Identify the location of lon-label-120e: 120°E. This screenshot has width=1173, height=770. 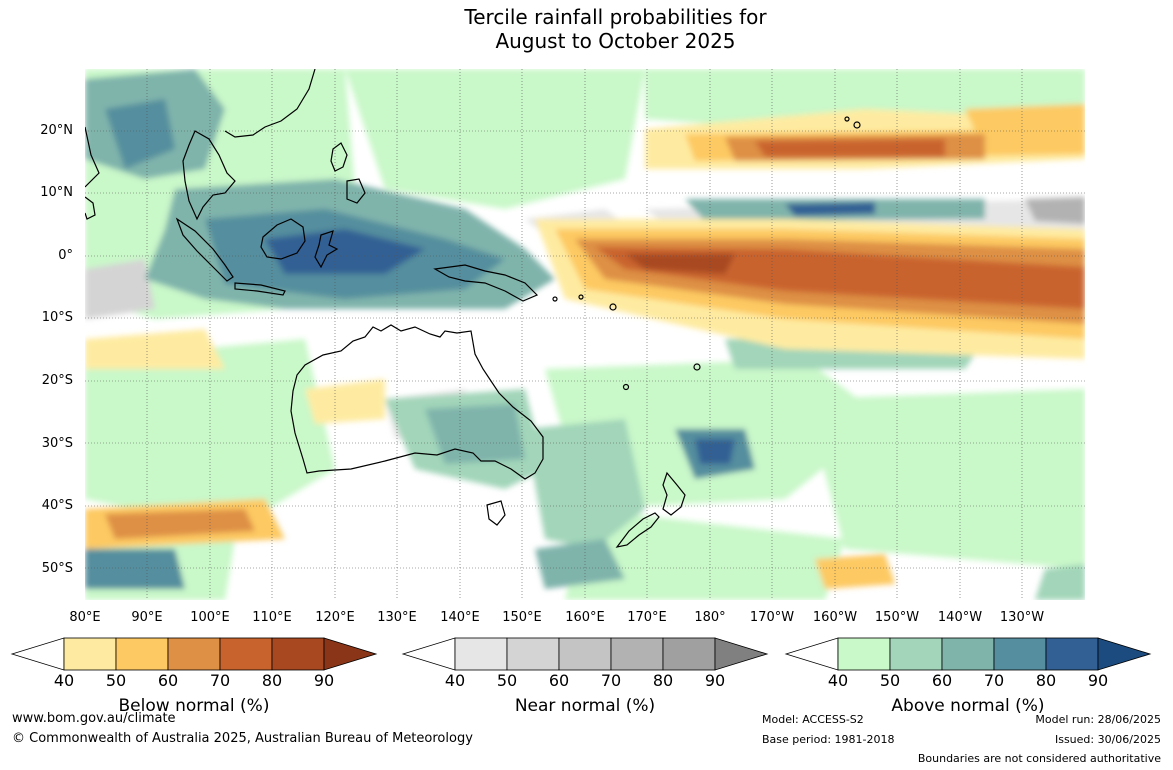
(335, 617).